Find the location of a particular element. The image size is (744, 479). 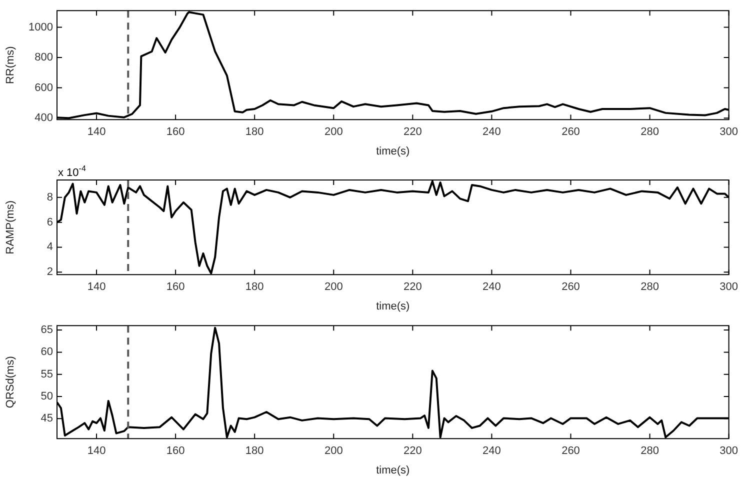

y-tick-label: 50 is located at coordinates (46, 396).